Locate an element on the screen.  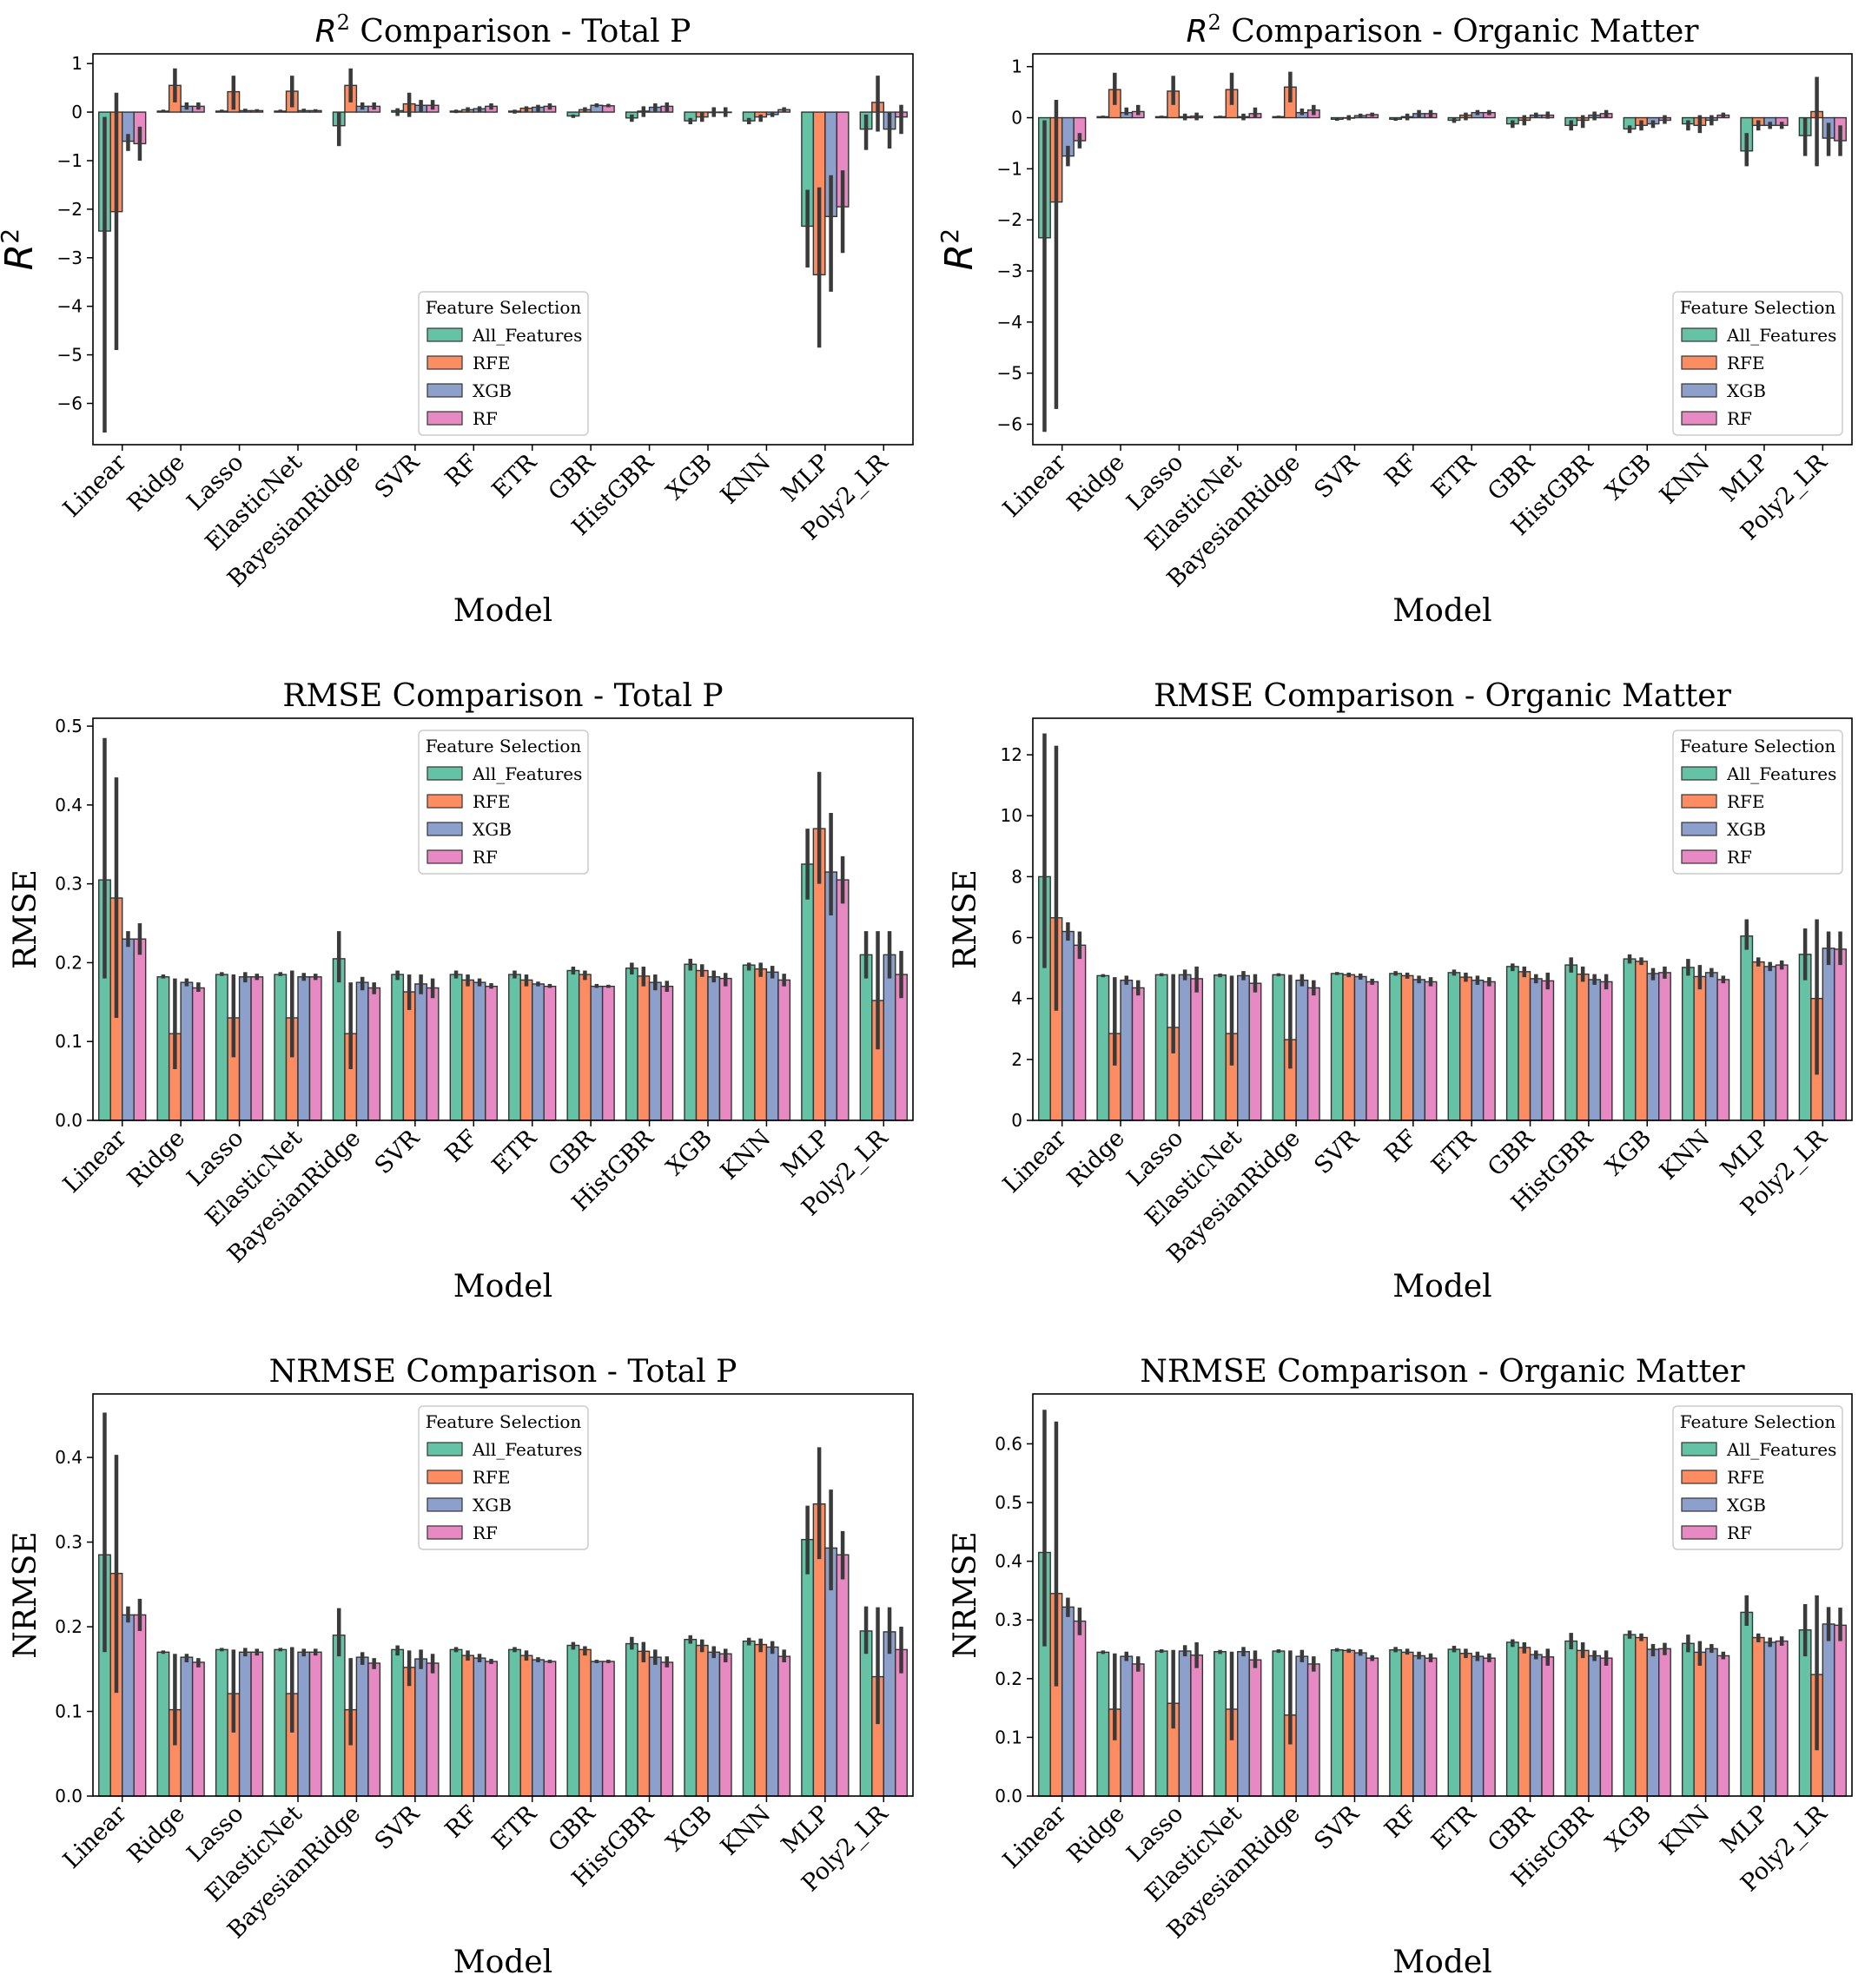
y-tick-label: 0.2 is located at coordinates (1008, 1678).